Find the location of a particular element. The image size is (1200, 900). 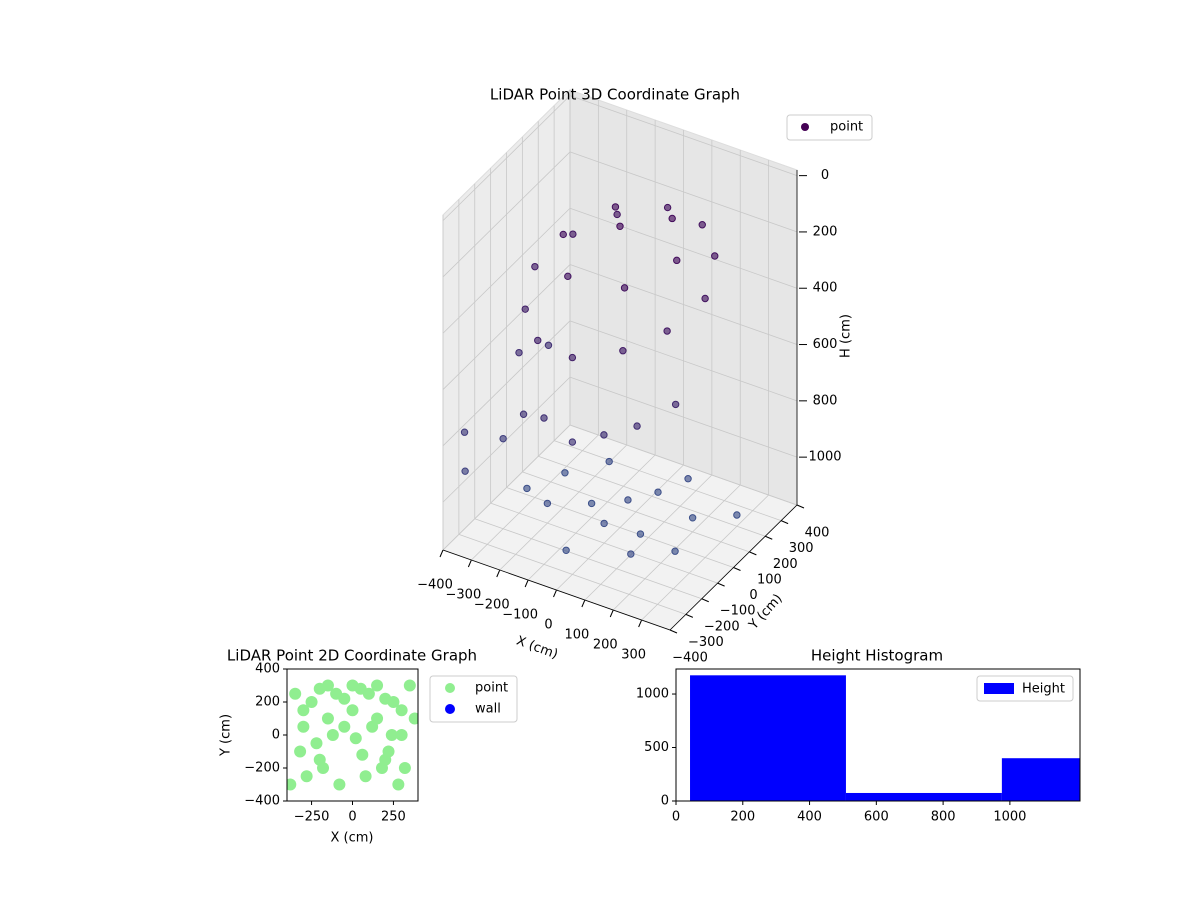

x-tick-label: 100 is located at coordinates (576, 635).